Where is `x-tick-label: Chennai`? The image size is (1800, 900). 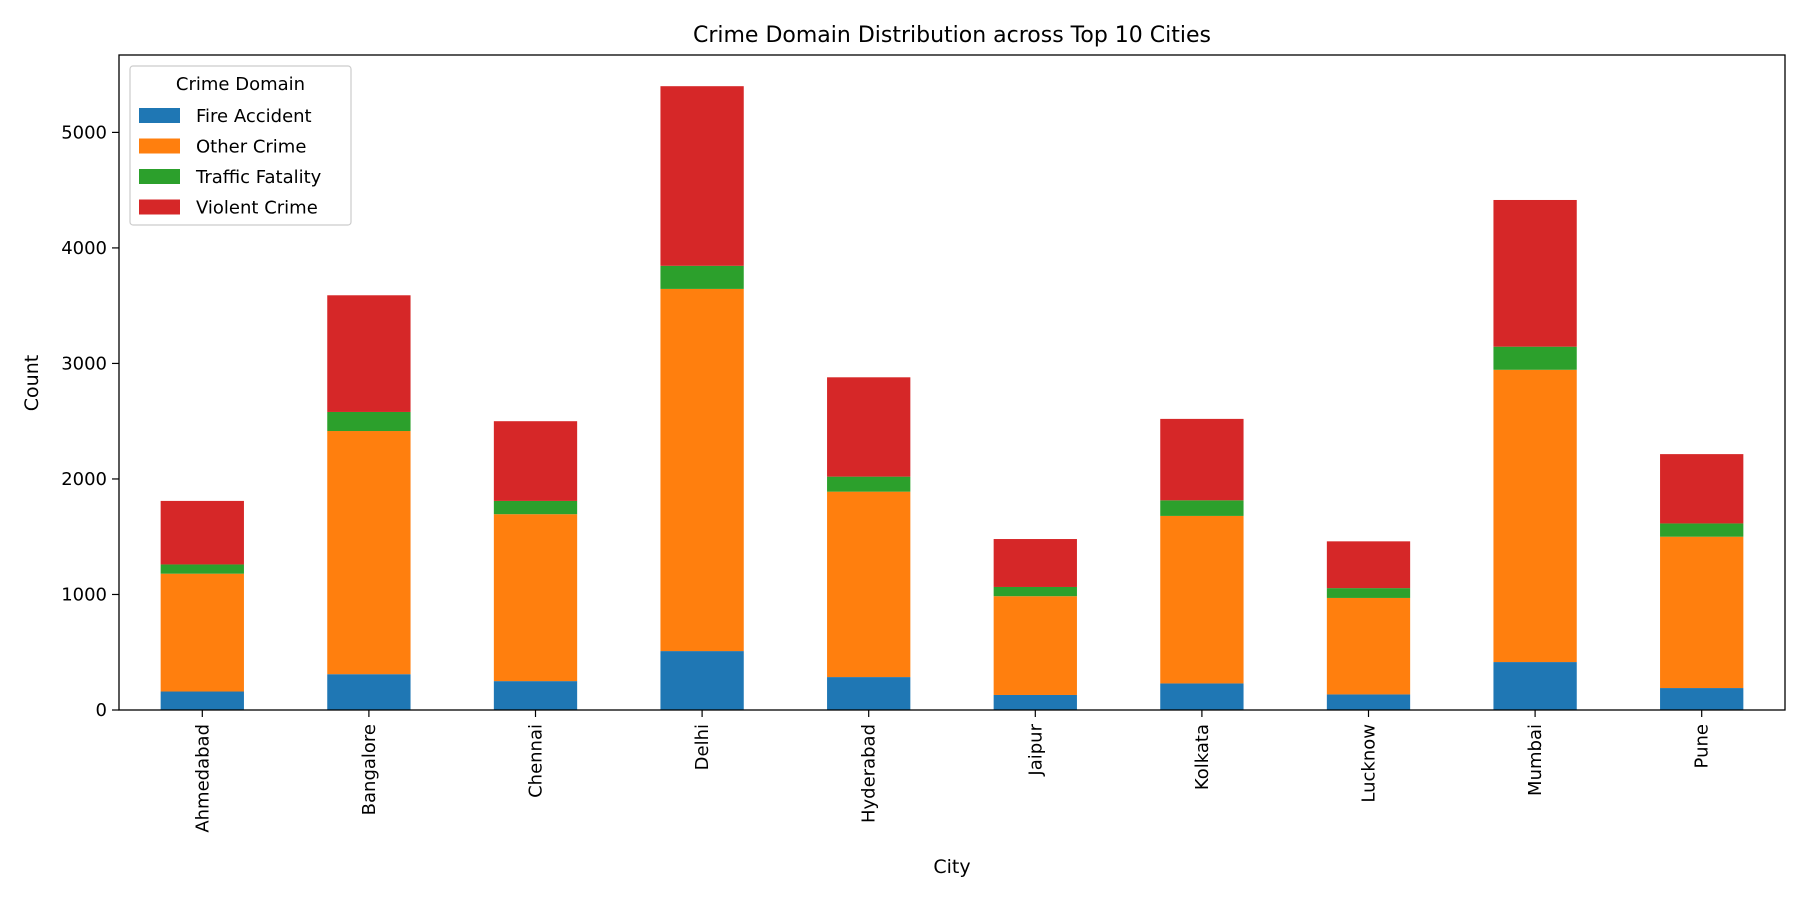
x-tick-label: Chennai is located at coordinates (536, 761).